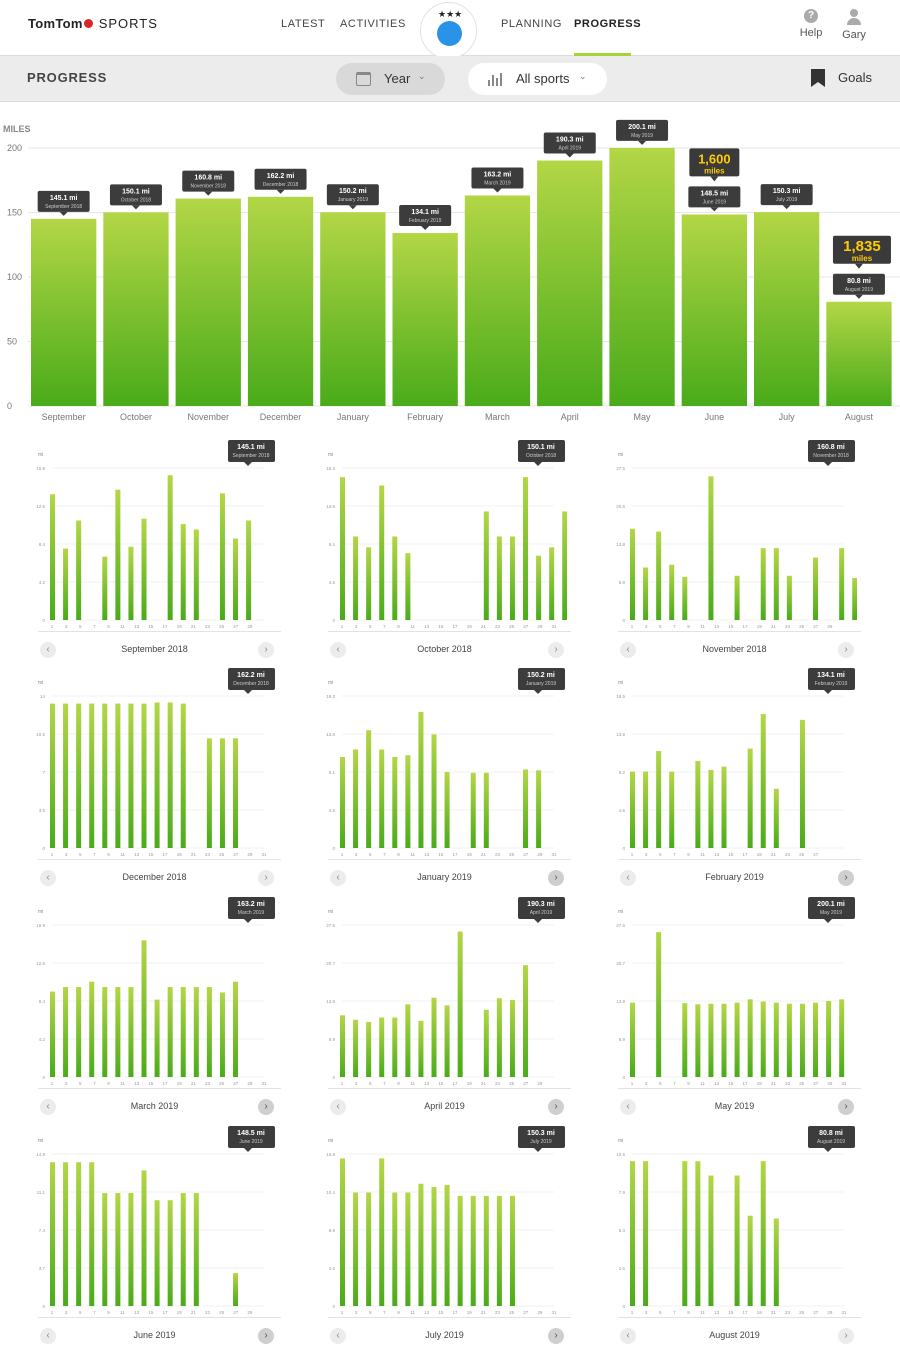  Describe the element at coordinates (859, 353) in the screenshot. I see `bar-august` at that location.